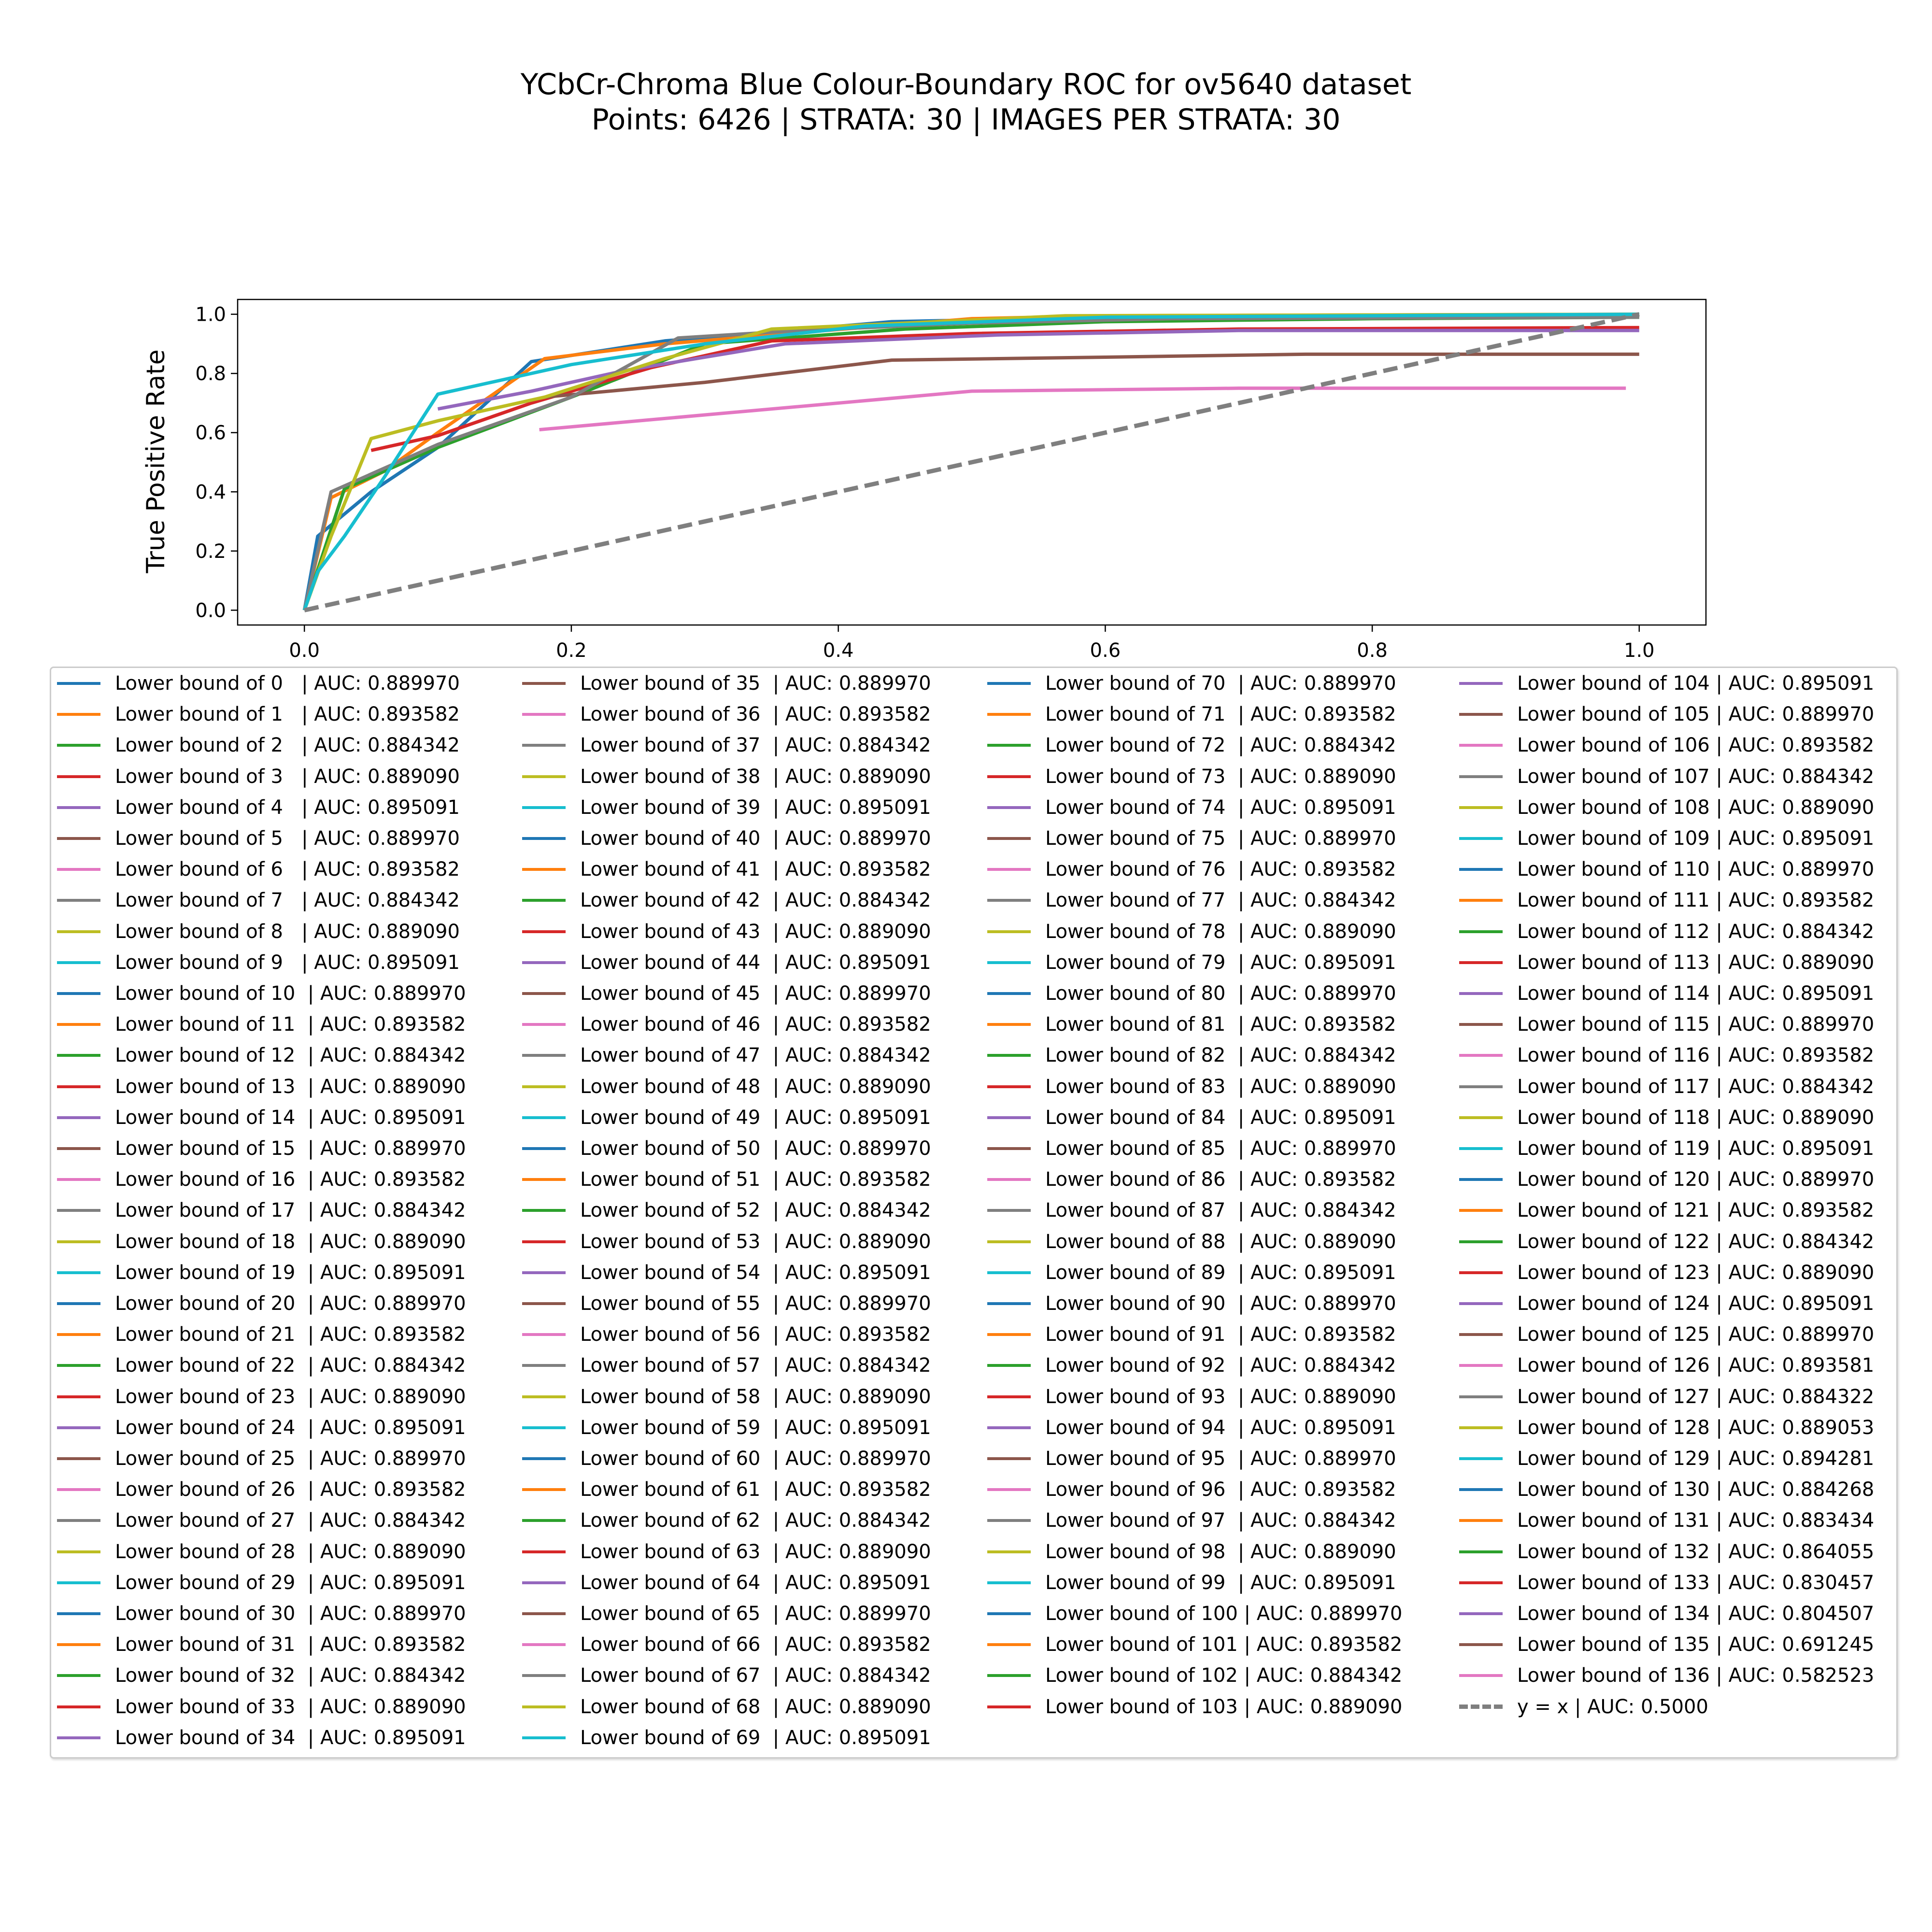 The width and height of the screenshot is (1932, 1932). What do you see at coordinates (1666, 1551) in the screenshot?
I see `legend-entry: Lower bound of 132 | AUC: 0.864055` at bounding box center [1666, 1551].